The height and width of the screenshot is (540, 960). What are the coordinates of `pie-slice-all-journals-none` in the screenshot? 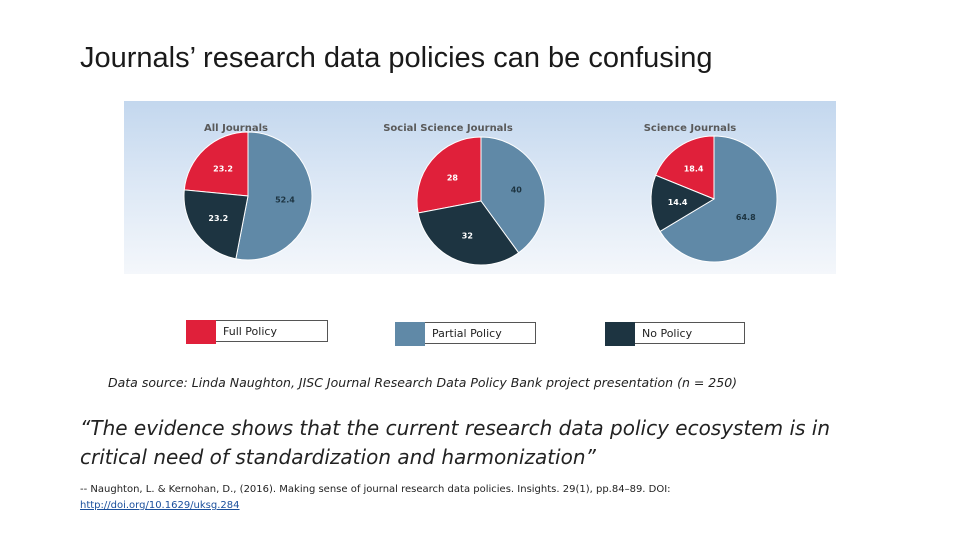 It's located at (216, 224).